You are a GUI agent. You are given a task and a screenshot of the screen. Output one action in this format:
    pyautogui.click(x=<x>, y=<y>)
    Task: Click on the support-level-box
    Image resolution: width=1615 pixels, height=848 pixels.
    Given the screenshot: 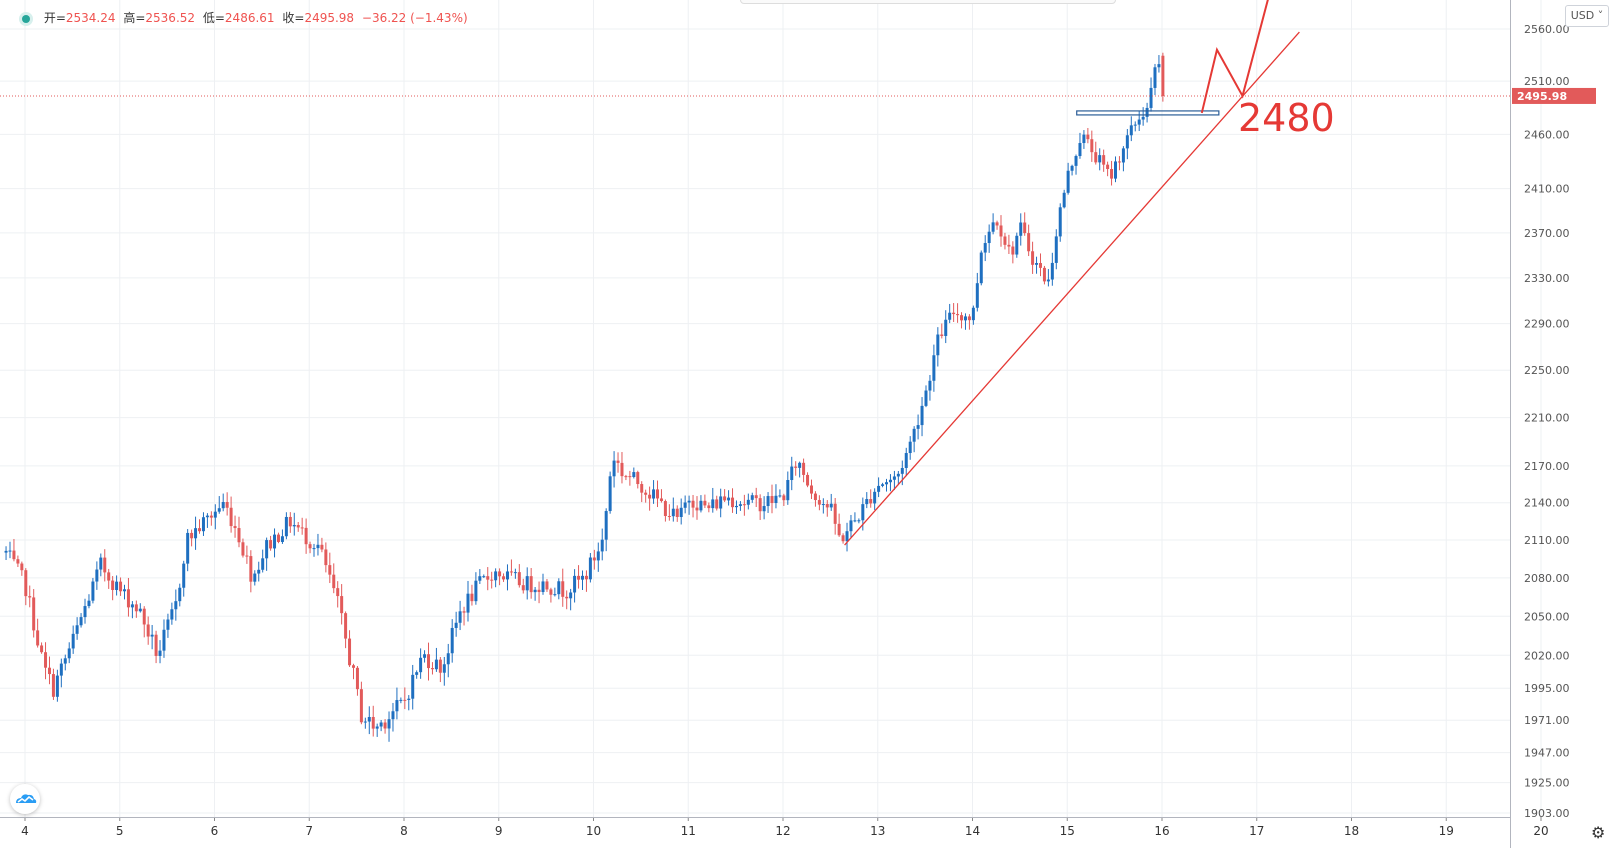 What is the action you would take?
    pyautogui.click(x=1148, y=113)
    